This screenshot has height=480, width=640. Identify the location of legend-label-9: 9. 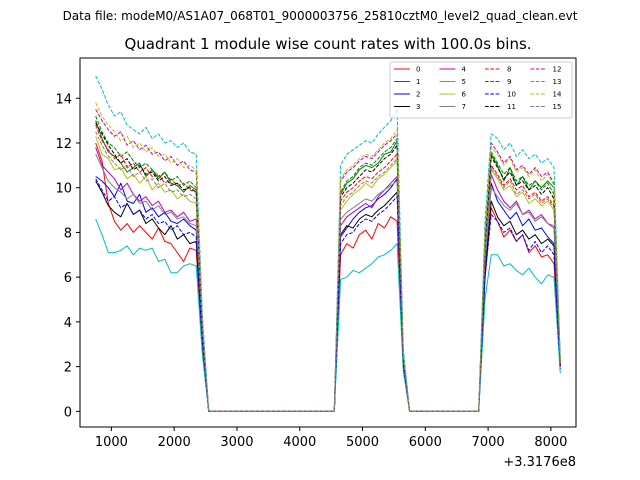
(509, 82).